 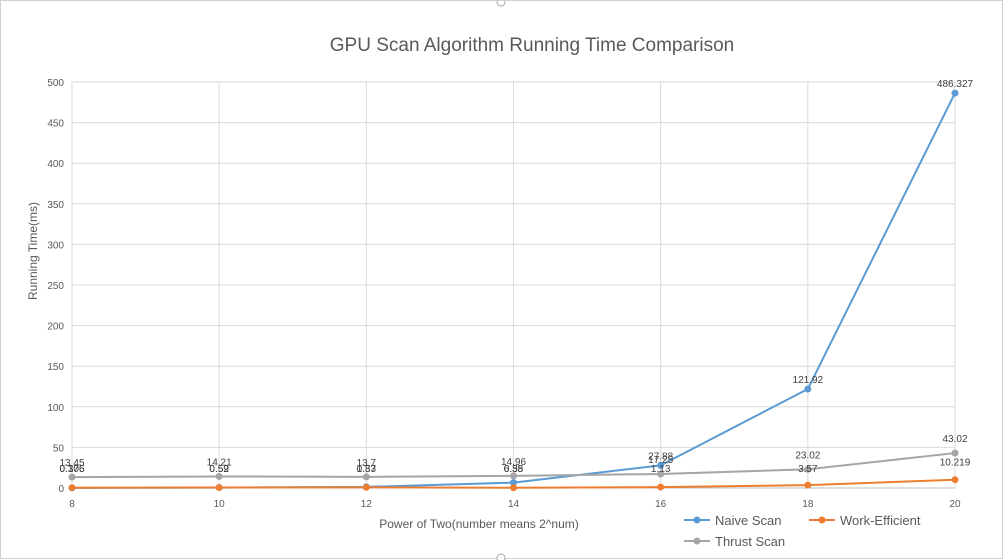 What do you see at coordinates (55, 164) in the screenshot?
I see `y-tick-label: 400` at bounding box center [55, 164].